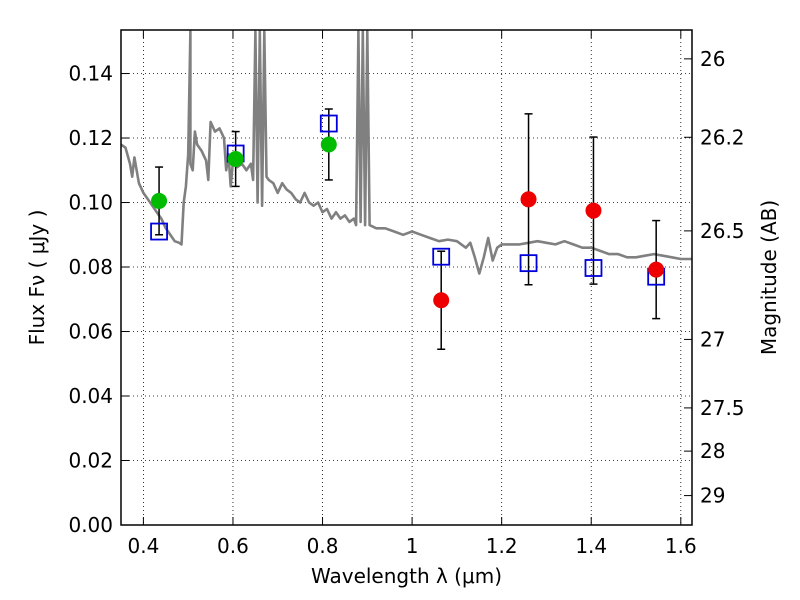  I want to click on mag-tick-label: 28, so click(712, 451).